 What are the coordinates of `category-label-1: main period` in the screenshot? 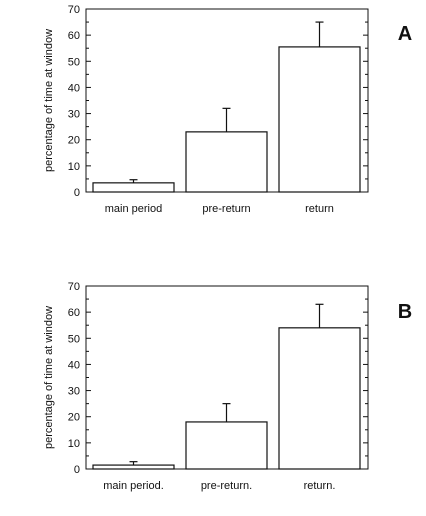 It's located at (133, 209).